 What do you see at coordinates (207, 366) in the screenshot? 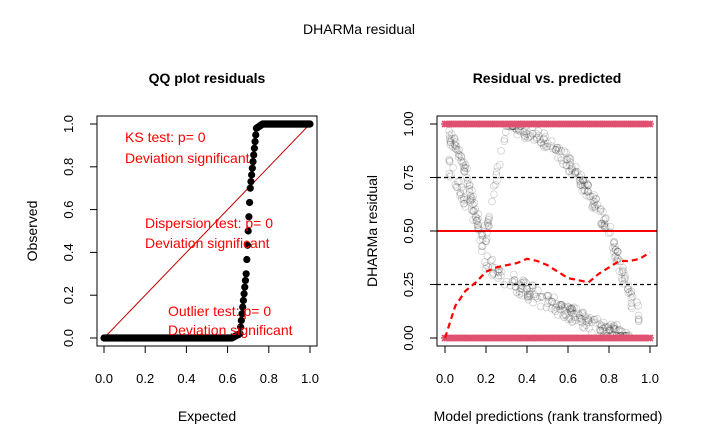
I see `qq-x-ticks: 0.0 0.2 0.4 0.6 0.8 1.0` at bounding box center [207, 366].